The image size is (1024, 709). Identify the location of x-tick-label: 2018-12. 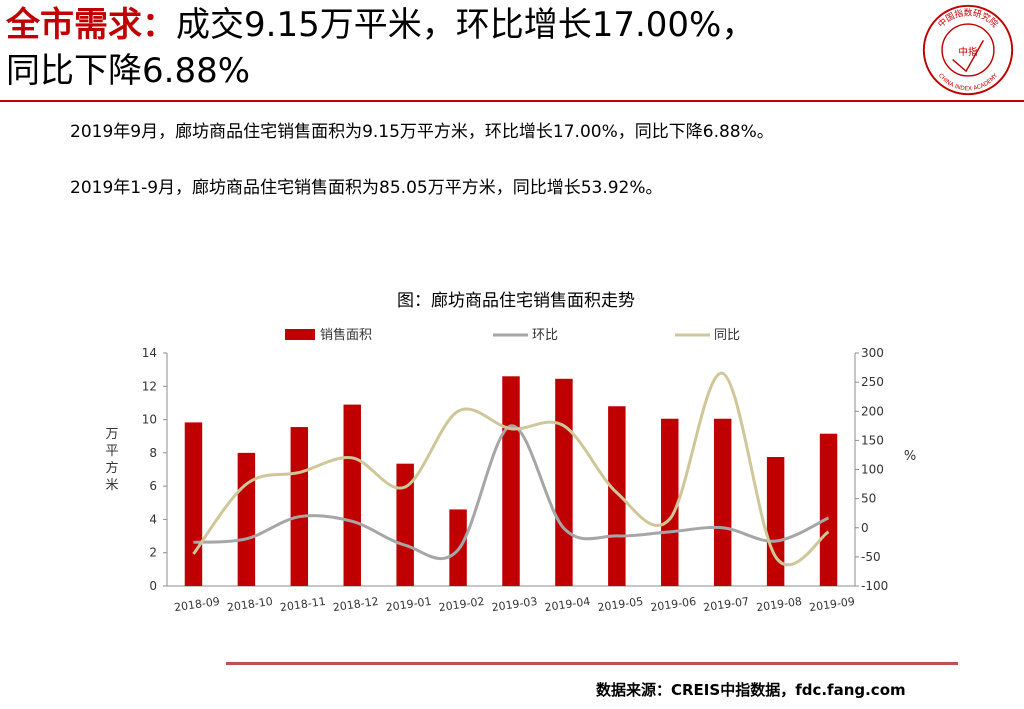
(355, 604).